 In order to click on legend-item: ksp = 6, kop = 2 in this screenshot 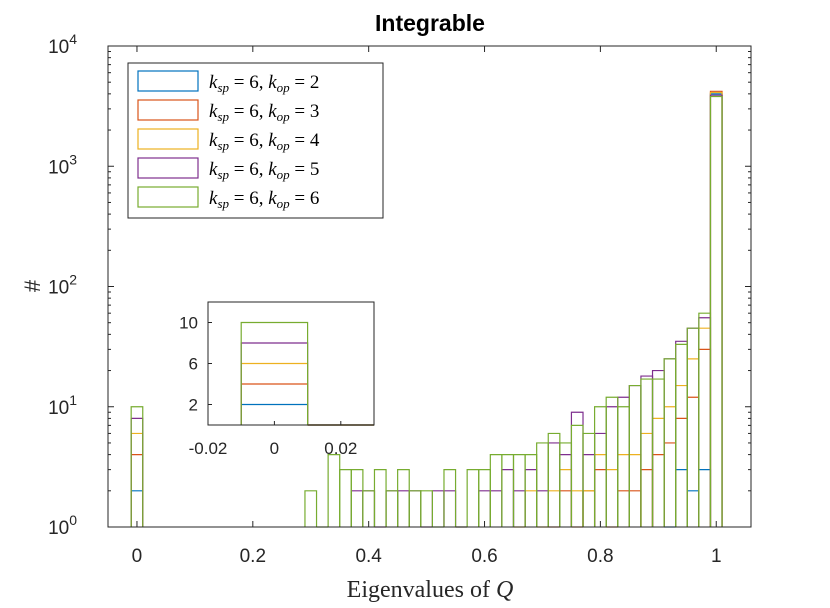, I will do `click(228, 82)`.